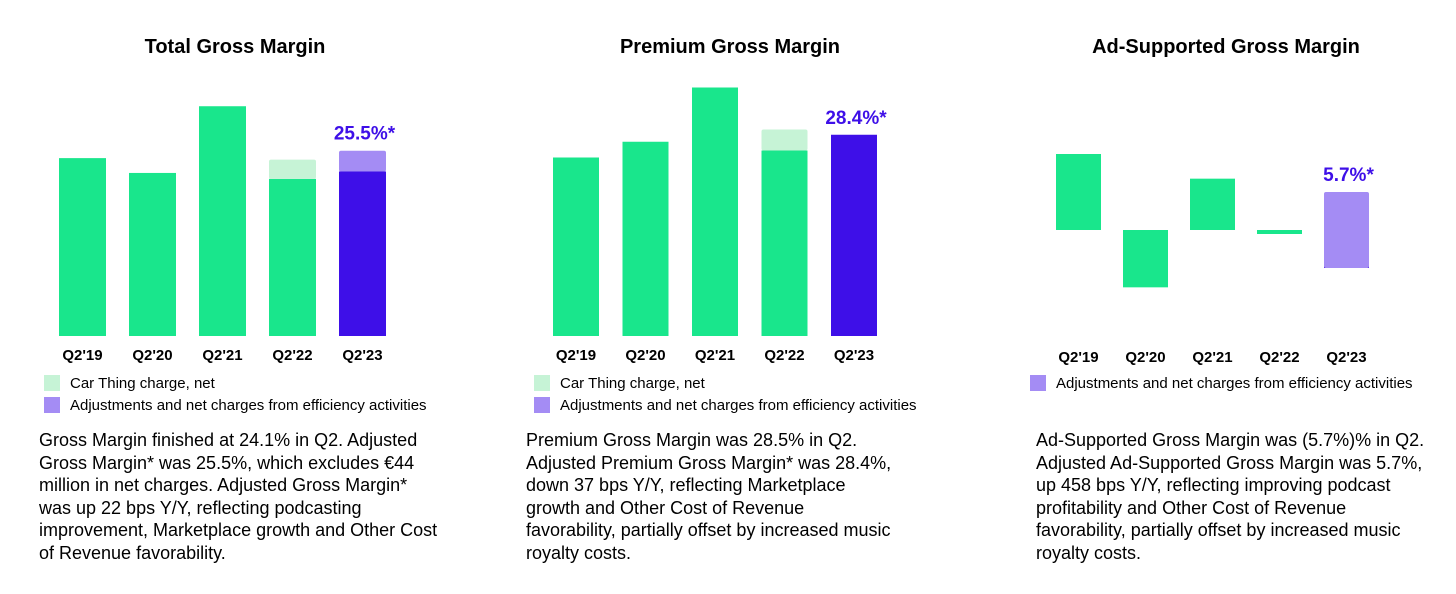  What do you see at coordinates (856, 118) in the screenshot?
I see `data-label: 28.4%*` at bounding box center [856, 118].